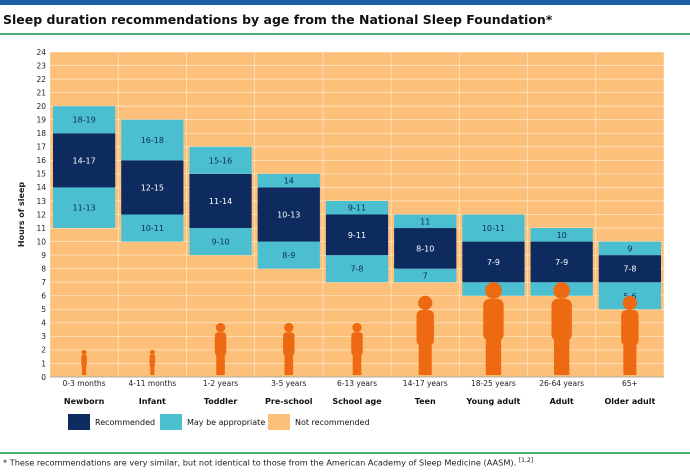 This screenshot has width=690, height=476. I want to click on y-tick-label: 14, so click(41, 187).